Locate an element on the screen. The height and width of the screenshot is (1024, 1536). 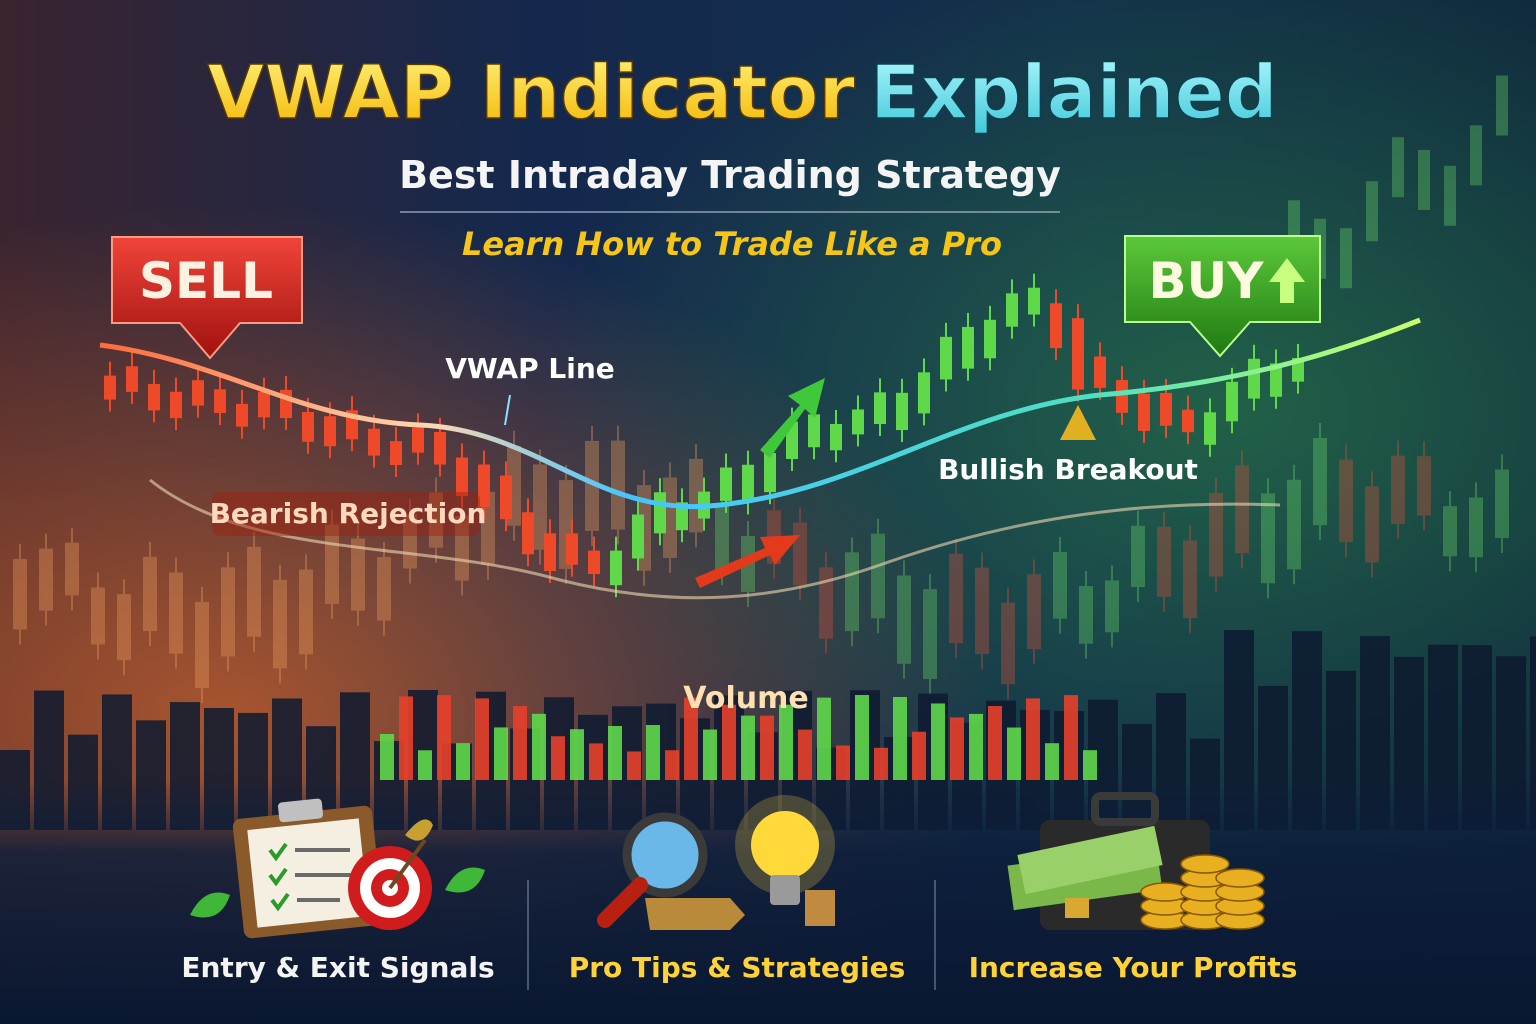
lower-band is located at coordinates (715, 539).